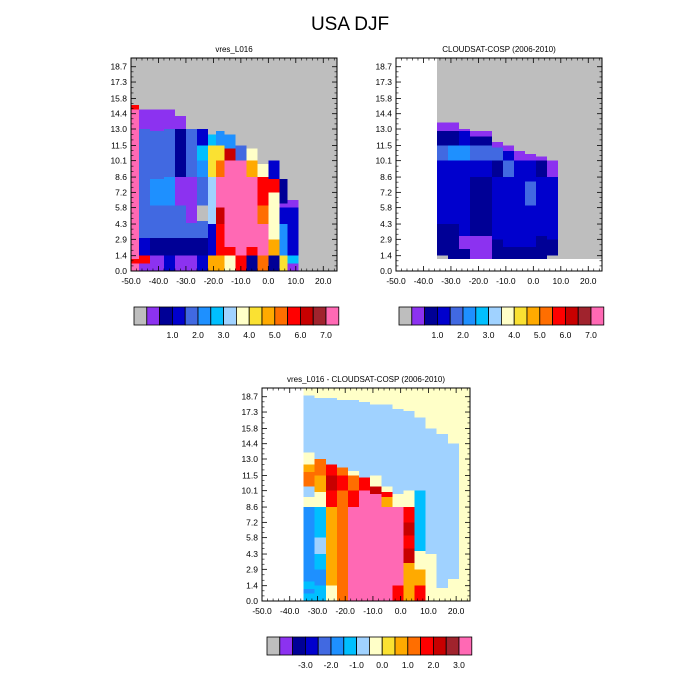 The width and height of the screenshot is (700, 700). What do you see at coordinates (249, 397) in the screenshot?
I see `y-tick-label: 18.7` at bounding box center [249, 397].